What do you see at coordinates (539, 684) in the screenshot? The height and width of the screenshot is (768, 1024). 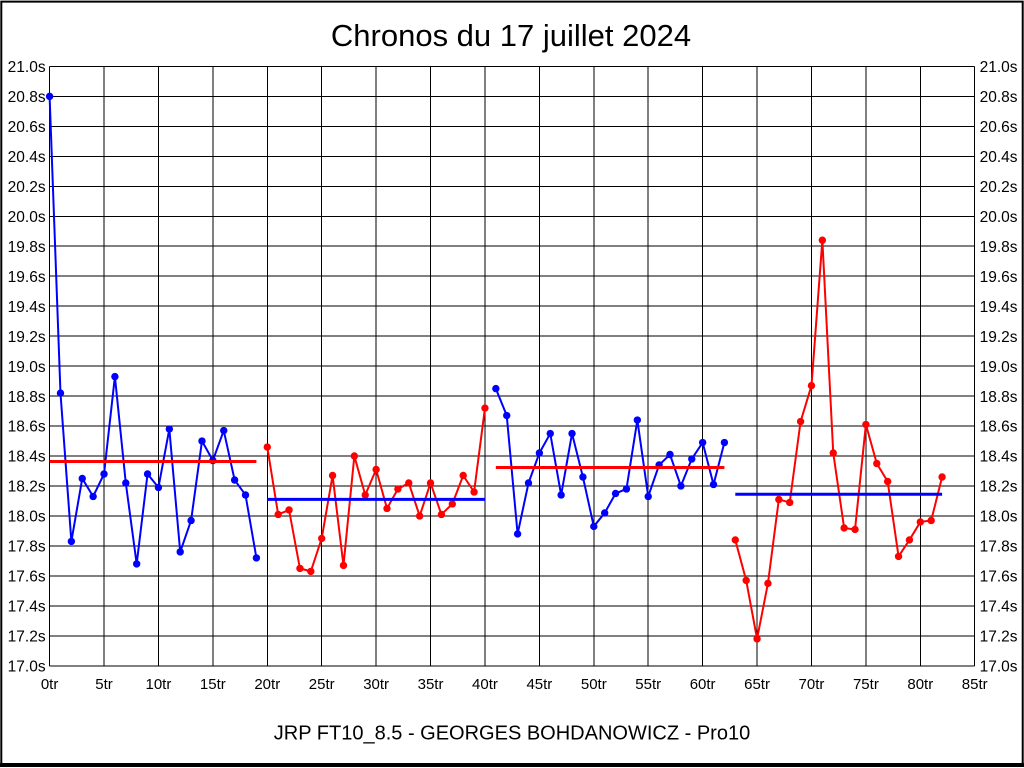 I see `svg-text: 45tr` at bounding box center [539, 684].